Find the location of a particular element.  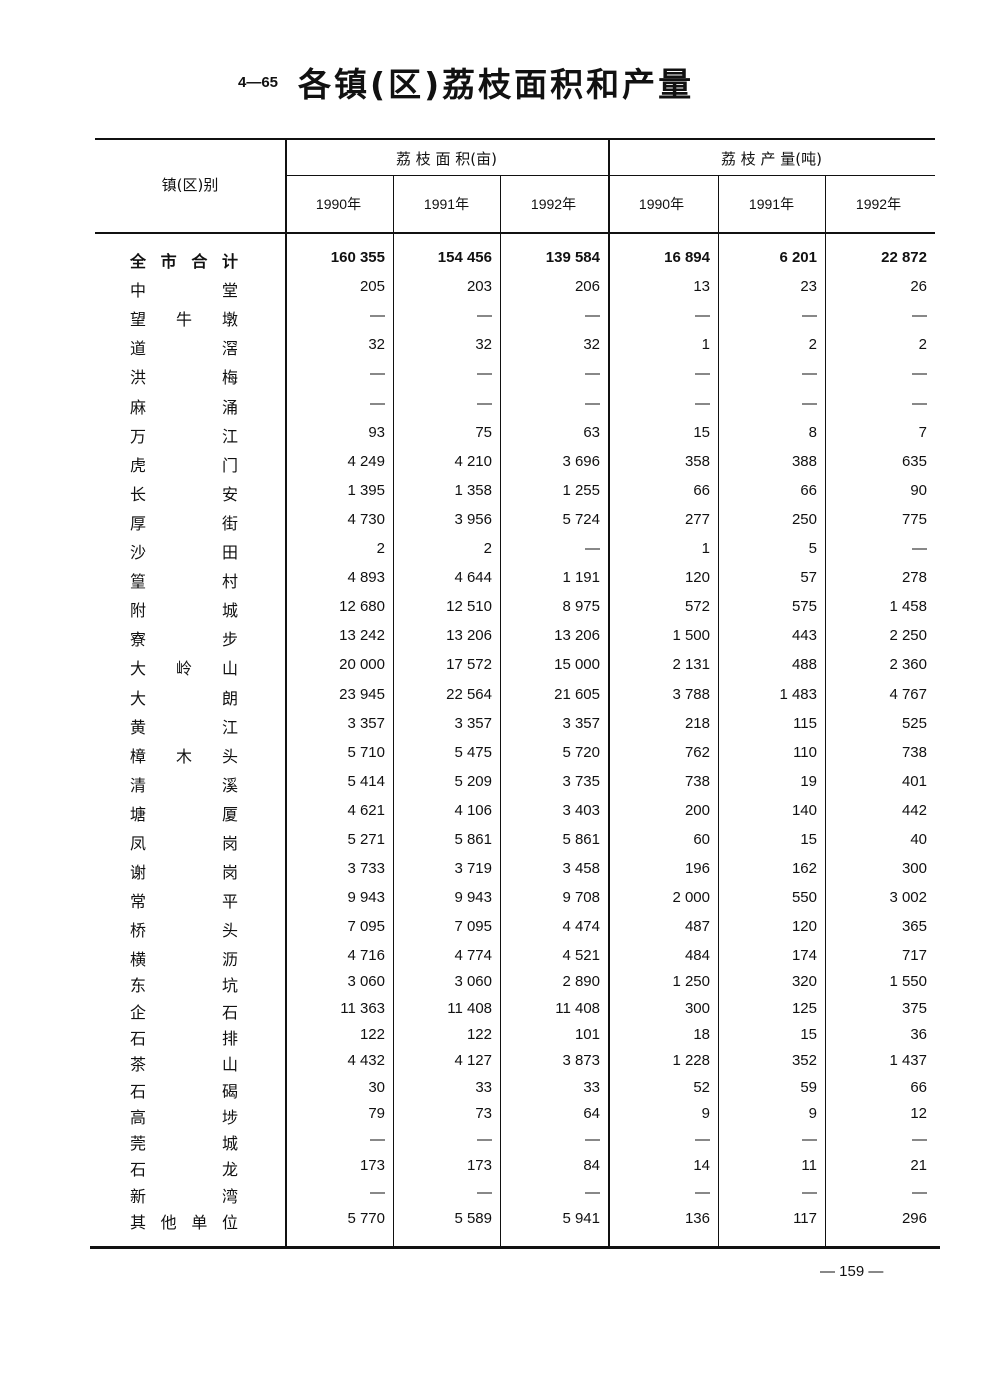

table-cell: 19 is located at coordinates (808, 781).